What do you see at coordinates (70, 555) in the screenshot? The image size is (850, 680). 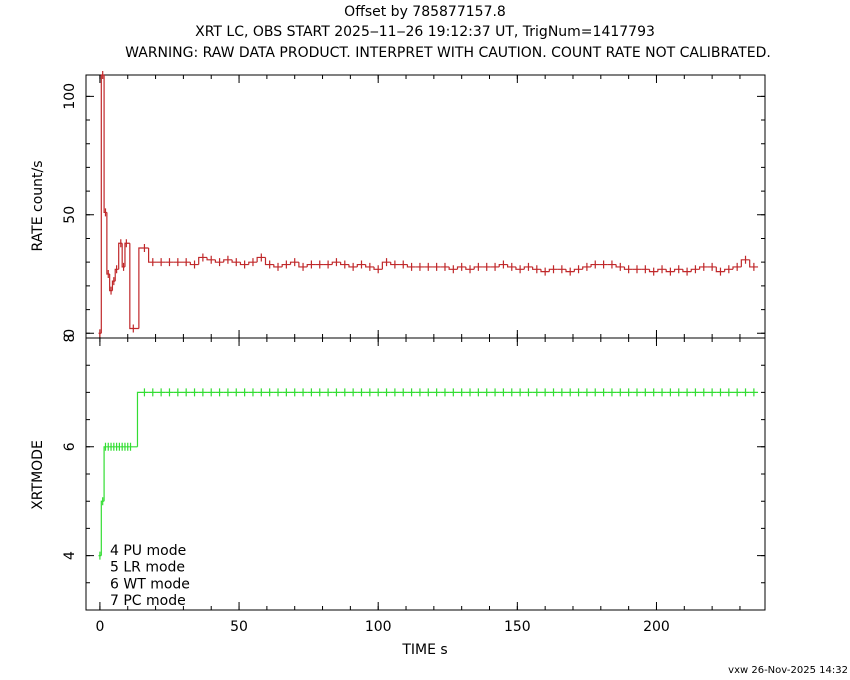 I see `y-tick-label: 4` at bounding box center [70, 555].